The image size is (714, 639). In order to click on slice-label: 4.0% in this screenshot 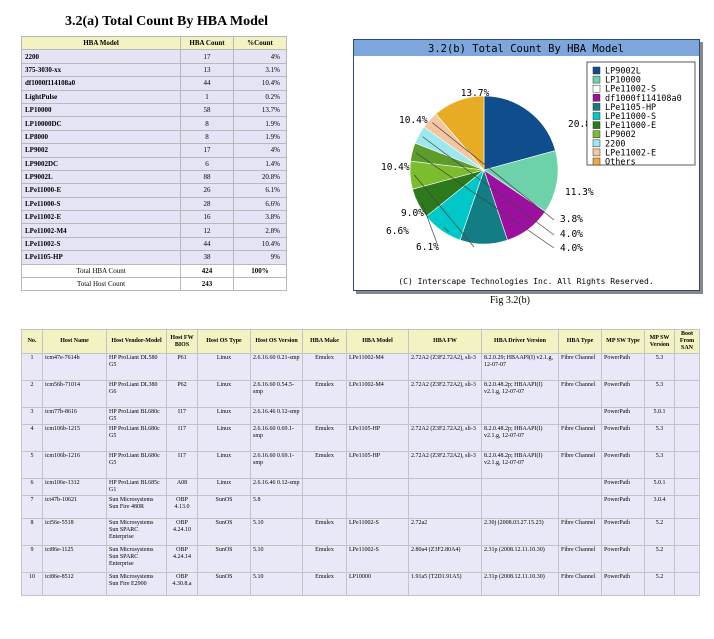, I will do `click(571, 234)`.